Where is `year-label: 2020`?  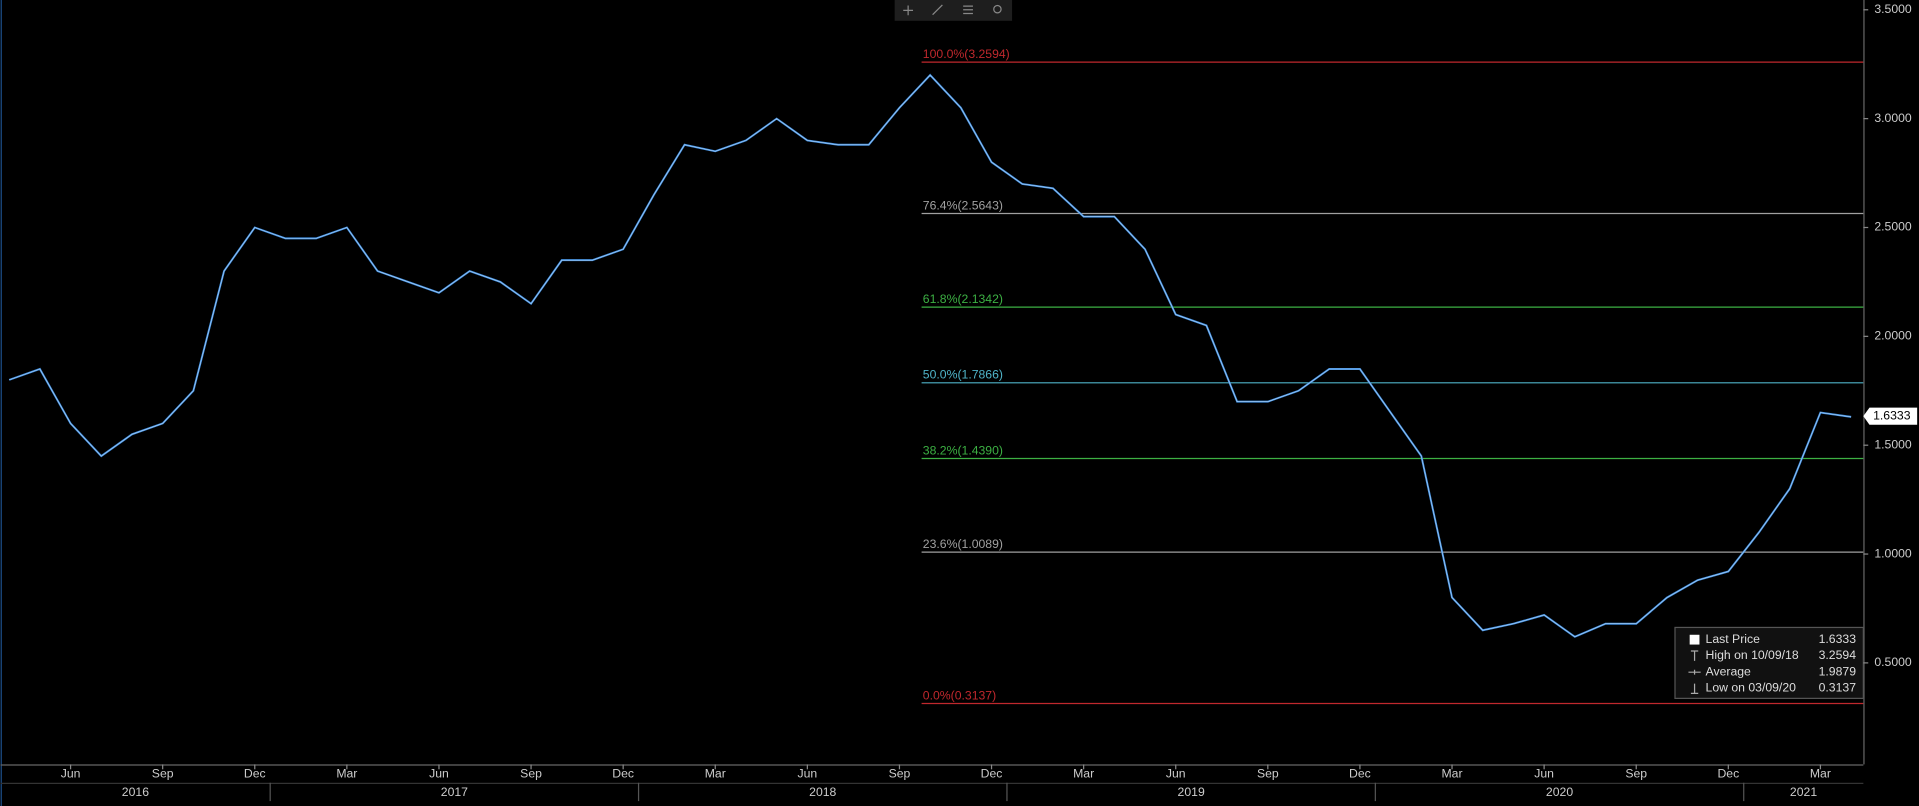
year-label: 2020 is located at coordinates (1559, 792).